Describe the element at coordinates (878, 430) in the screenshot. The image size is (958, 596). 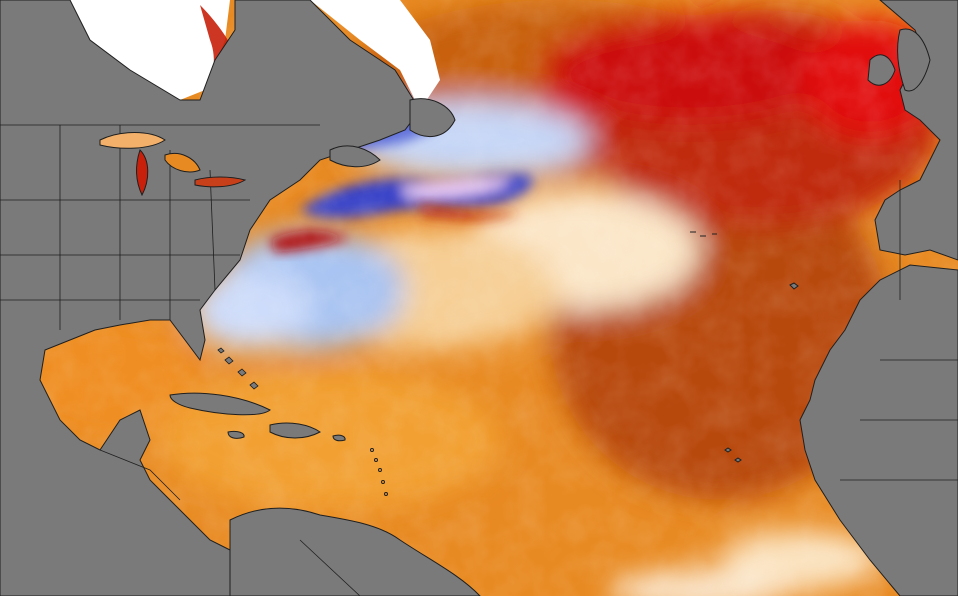
I see `africa-land` at that location.